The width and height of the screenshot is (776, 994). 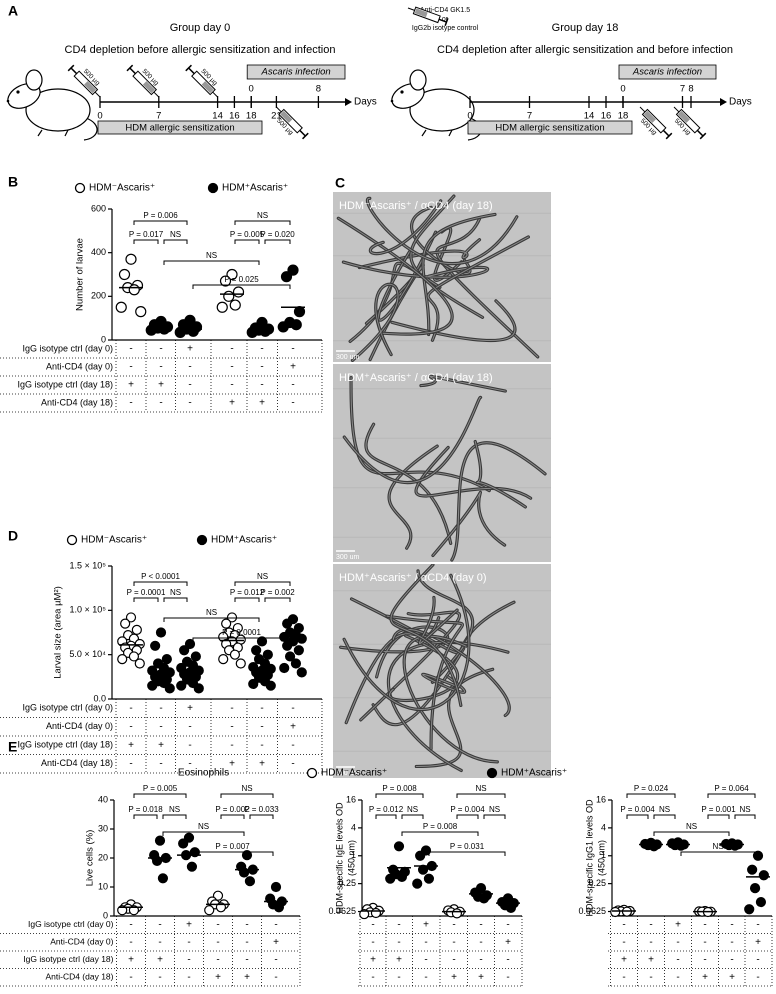 I want to click on p-value-label: P = 0.012, so click(x=247, y=592).